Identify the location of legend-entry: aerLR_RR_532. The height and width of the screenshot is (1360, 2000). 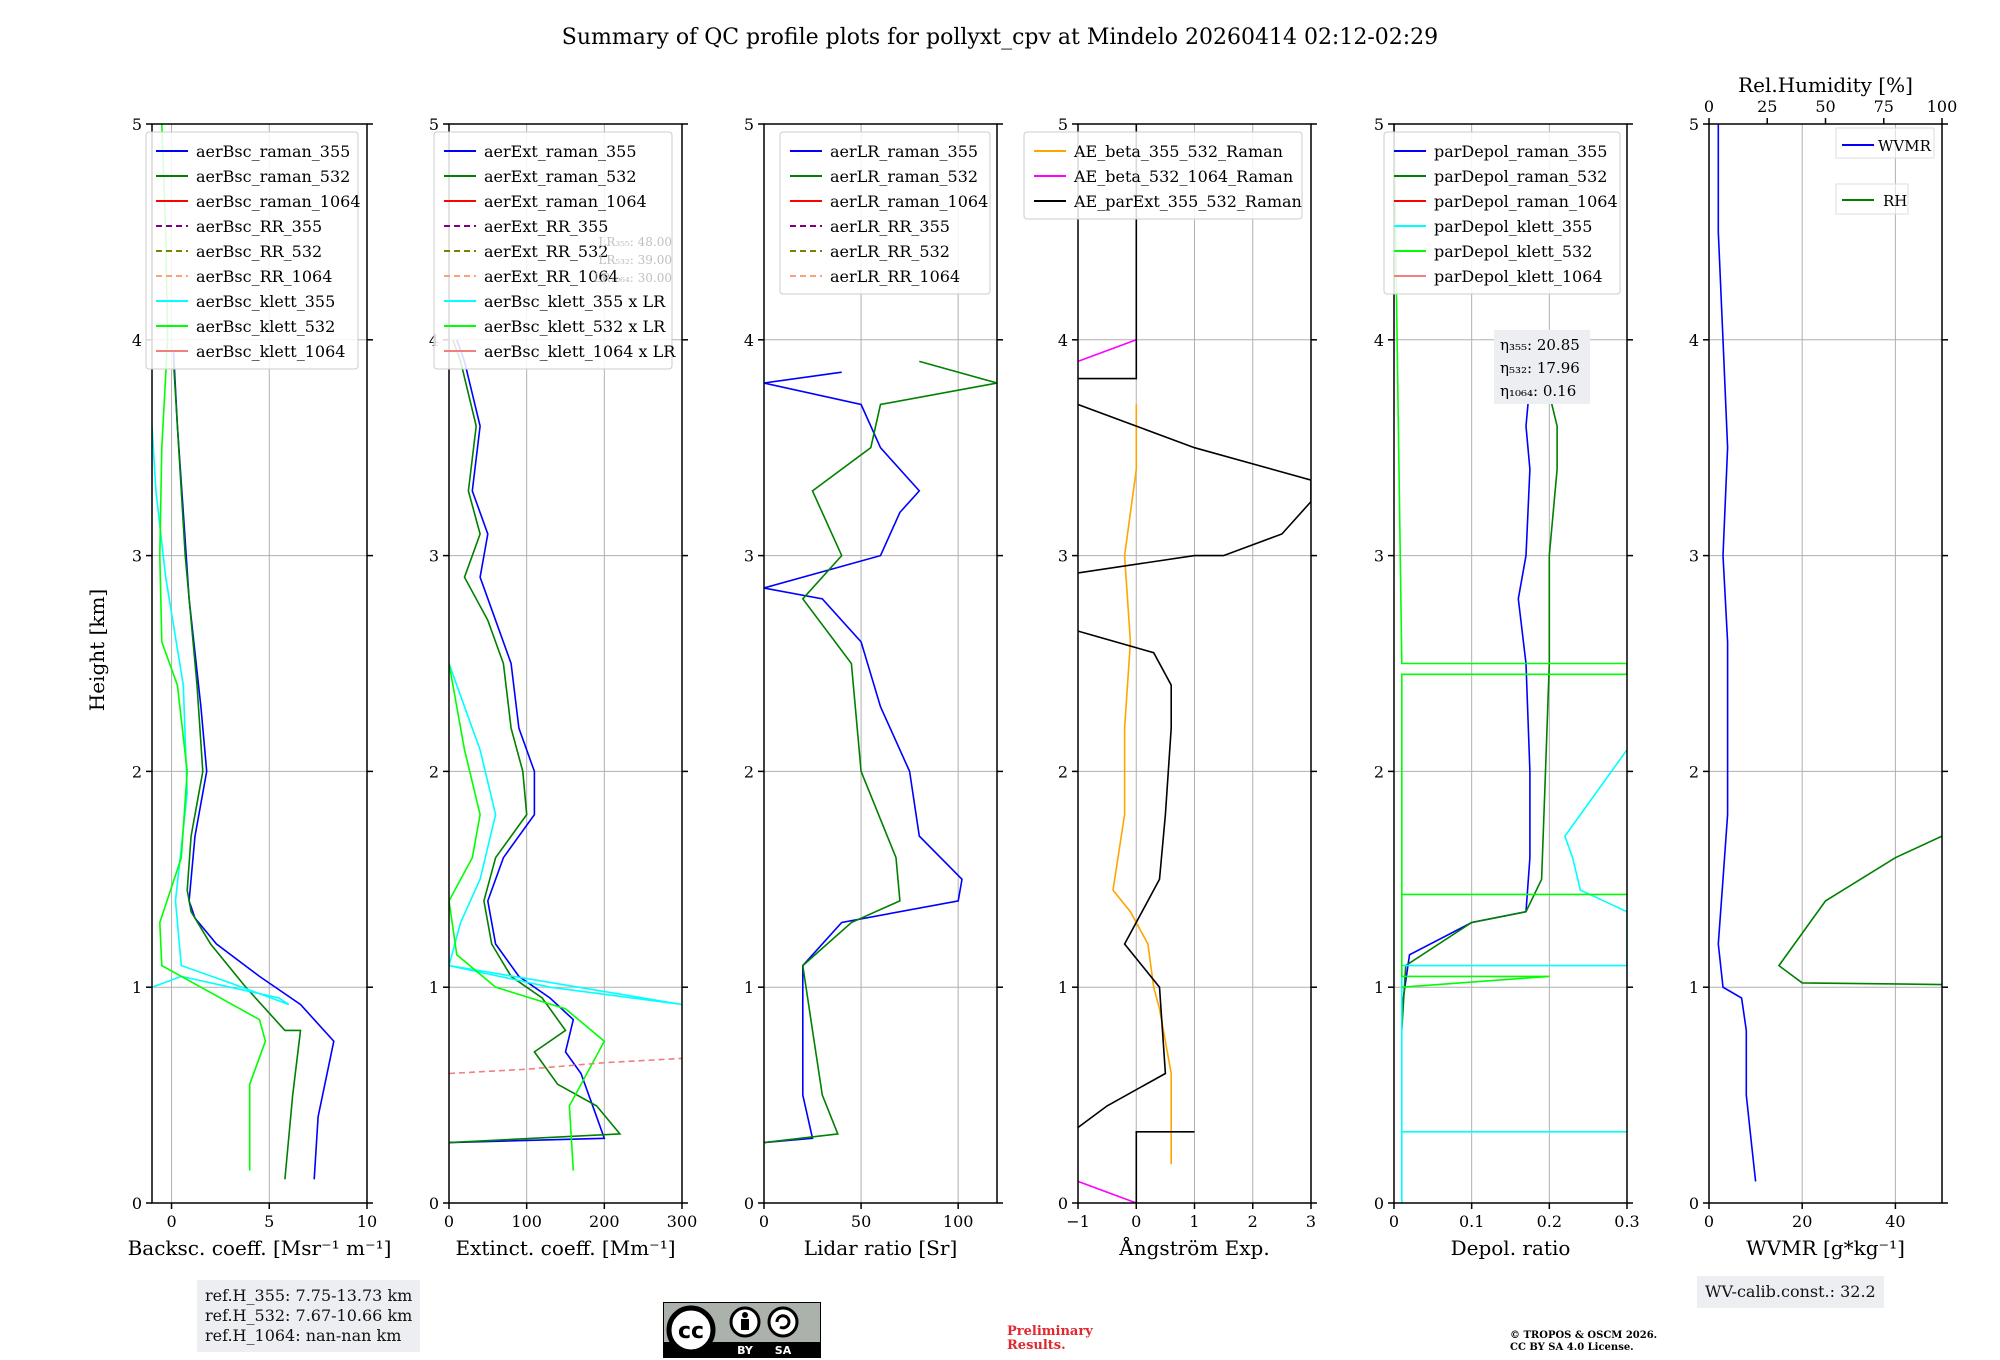
(890, 251).